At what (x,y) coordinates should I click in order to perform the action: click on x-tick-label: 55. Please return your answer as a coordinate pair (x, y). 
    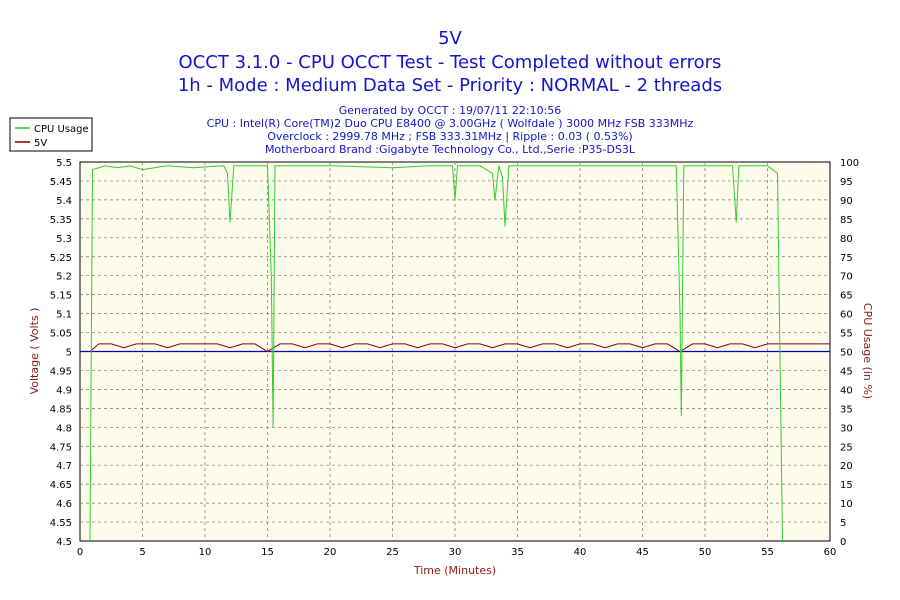
    Looking at the image, I should click on (767, 552).